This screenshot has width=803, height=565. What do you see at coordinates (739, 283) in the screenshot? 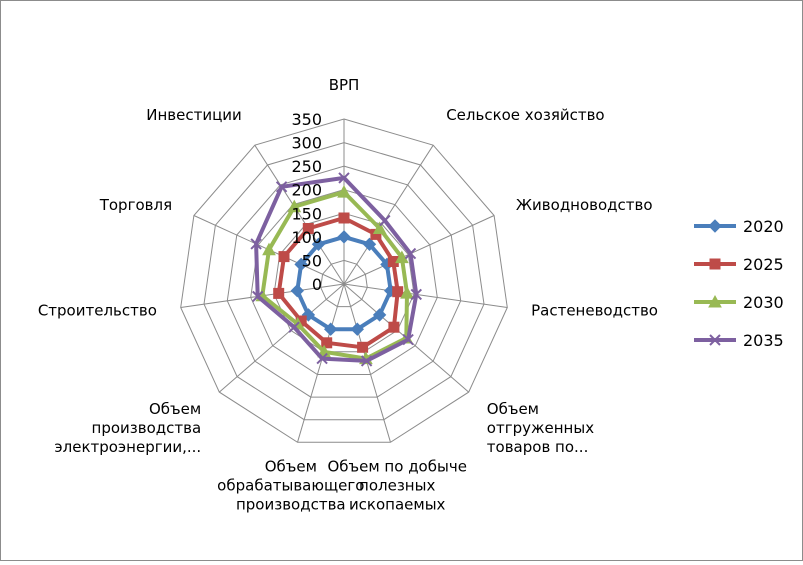
I see `legend: 2020 2025 2030 2035` at bounding box center [739, 283].